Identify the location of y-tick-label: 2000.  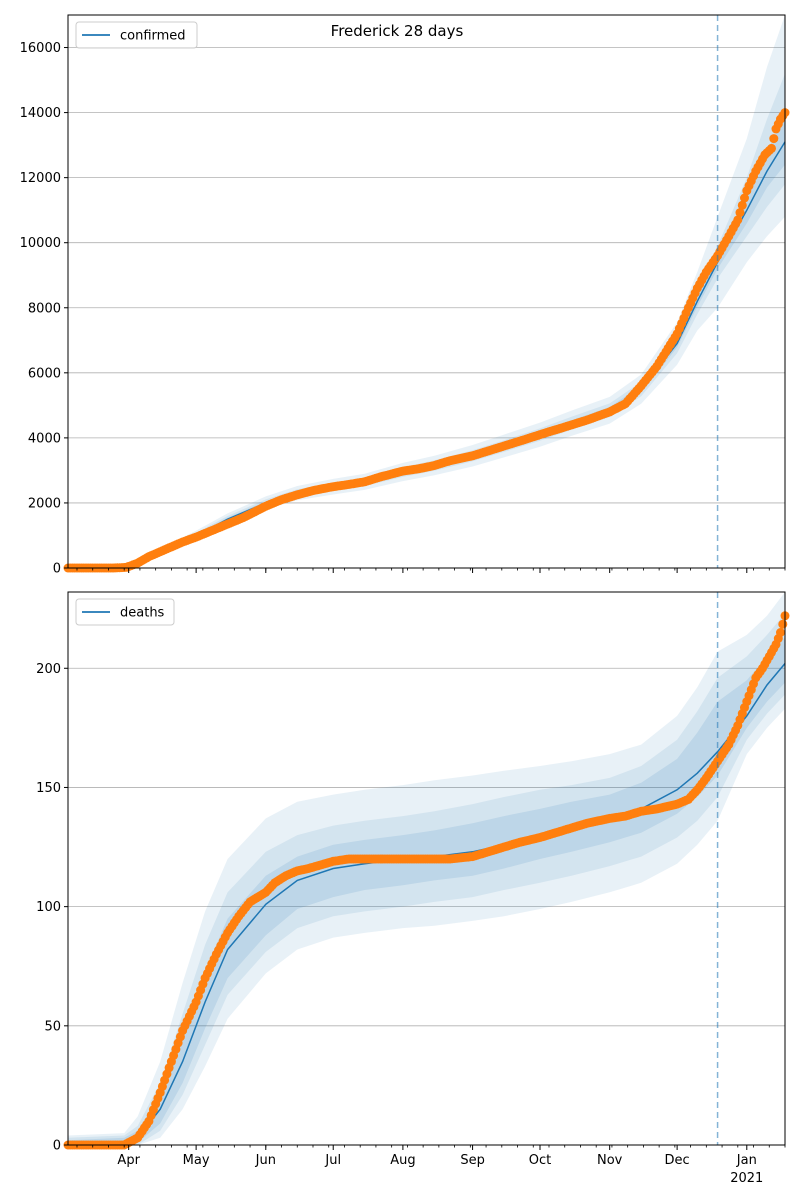
(44, 503).